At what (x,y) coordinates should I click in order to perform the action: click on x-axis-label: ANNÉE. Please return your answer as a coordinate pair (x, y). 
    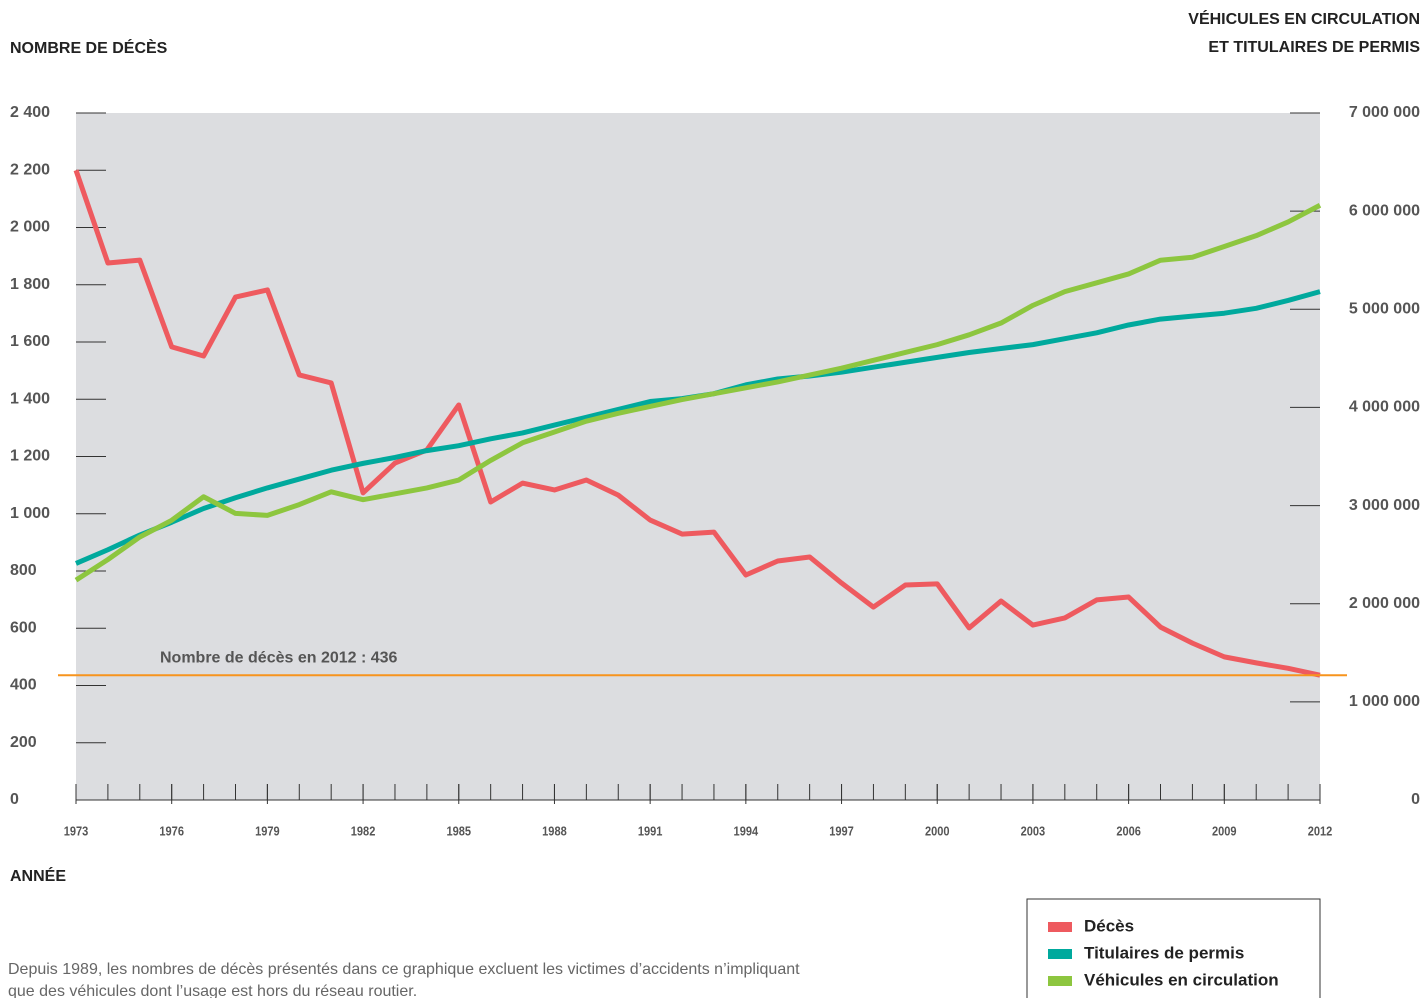
    Looking at the image, I should click on (38, 875).